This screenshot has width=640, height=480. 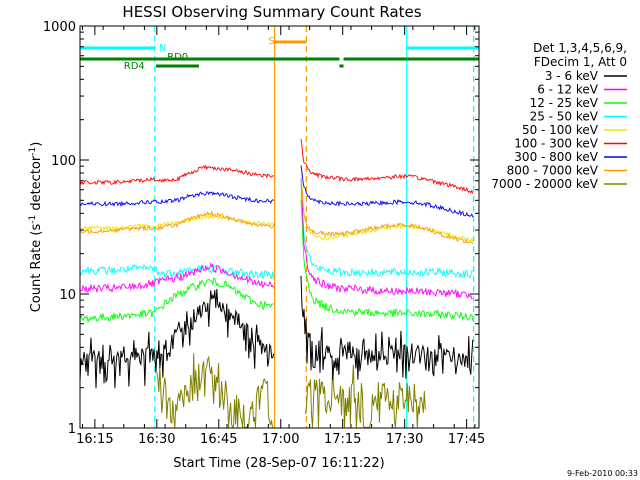 What do you see at coordinates (177, 57) in the screenshot?
I see `flag-label-rd0: RD0` at bounding box center [177, 57].